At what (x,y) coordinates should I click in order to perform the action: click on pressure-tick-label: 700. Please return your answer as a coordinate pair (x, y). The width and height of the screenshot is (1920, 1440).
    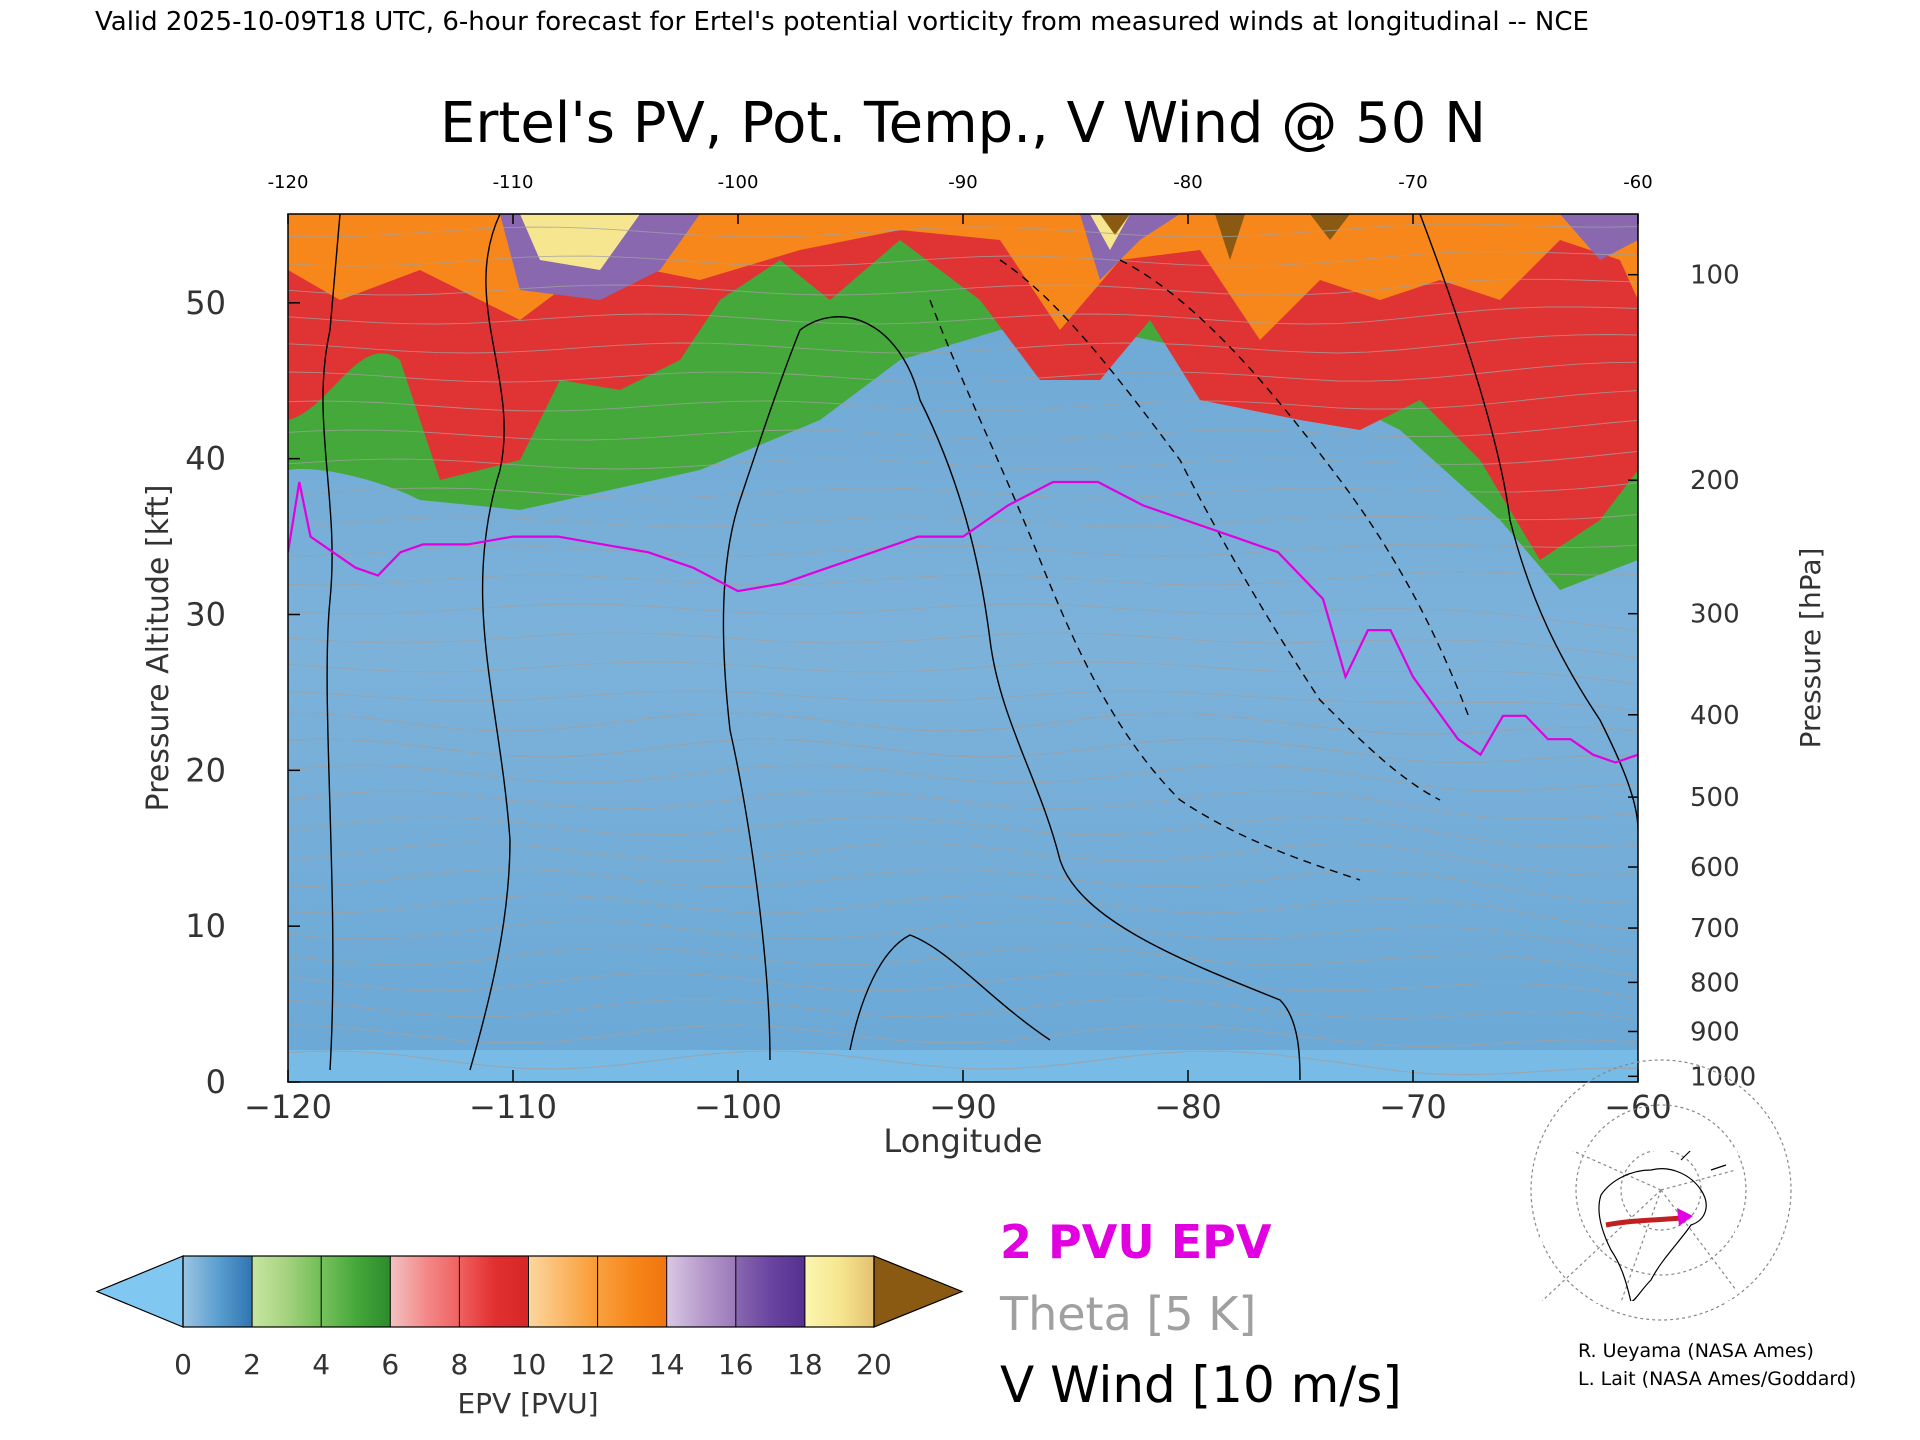
    Looking at the image, I should click on (1715, 929).